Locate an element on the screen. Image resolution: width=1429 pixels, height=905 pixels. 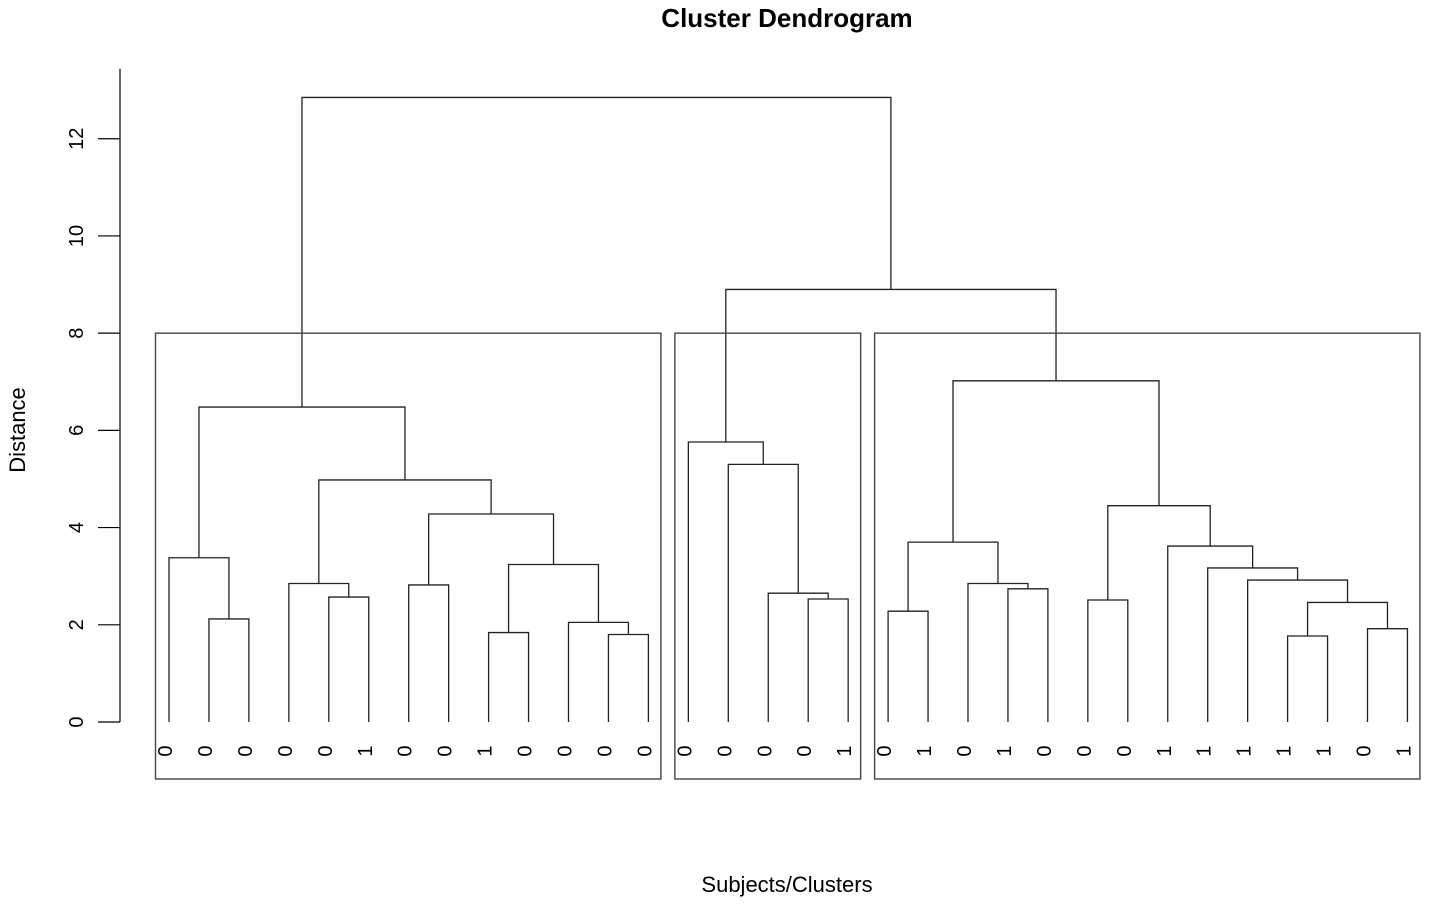
y-tick-label: 8 is located at coordinates (77, 333).